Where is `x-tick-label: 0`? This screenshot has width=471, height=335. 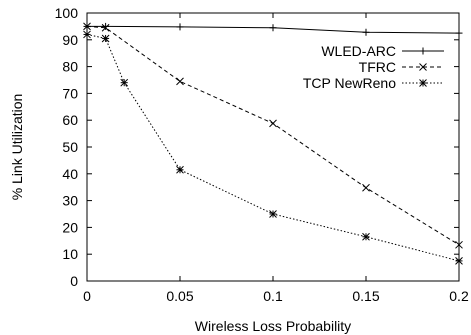 x-tick-label: 0 is located at coordinates (87, 296).